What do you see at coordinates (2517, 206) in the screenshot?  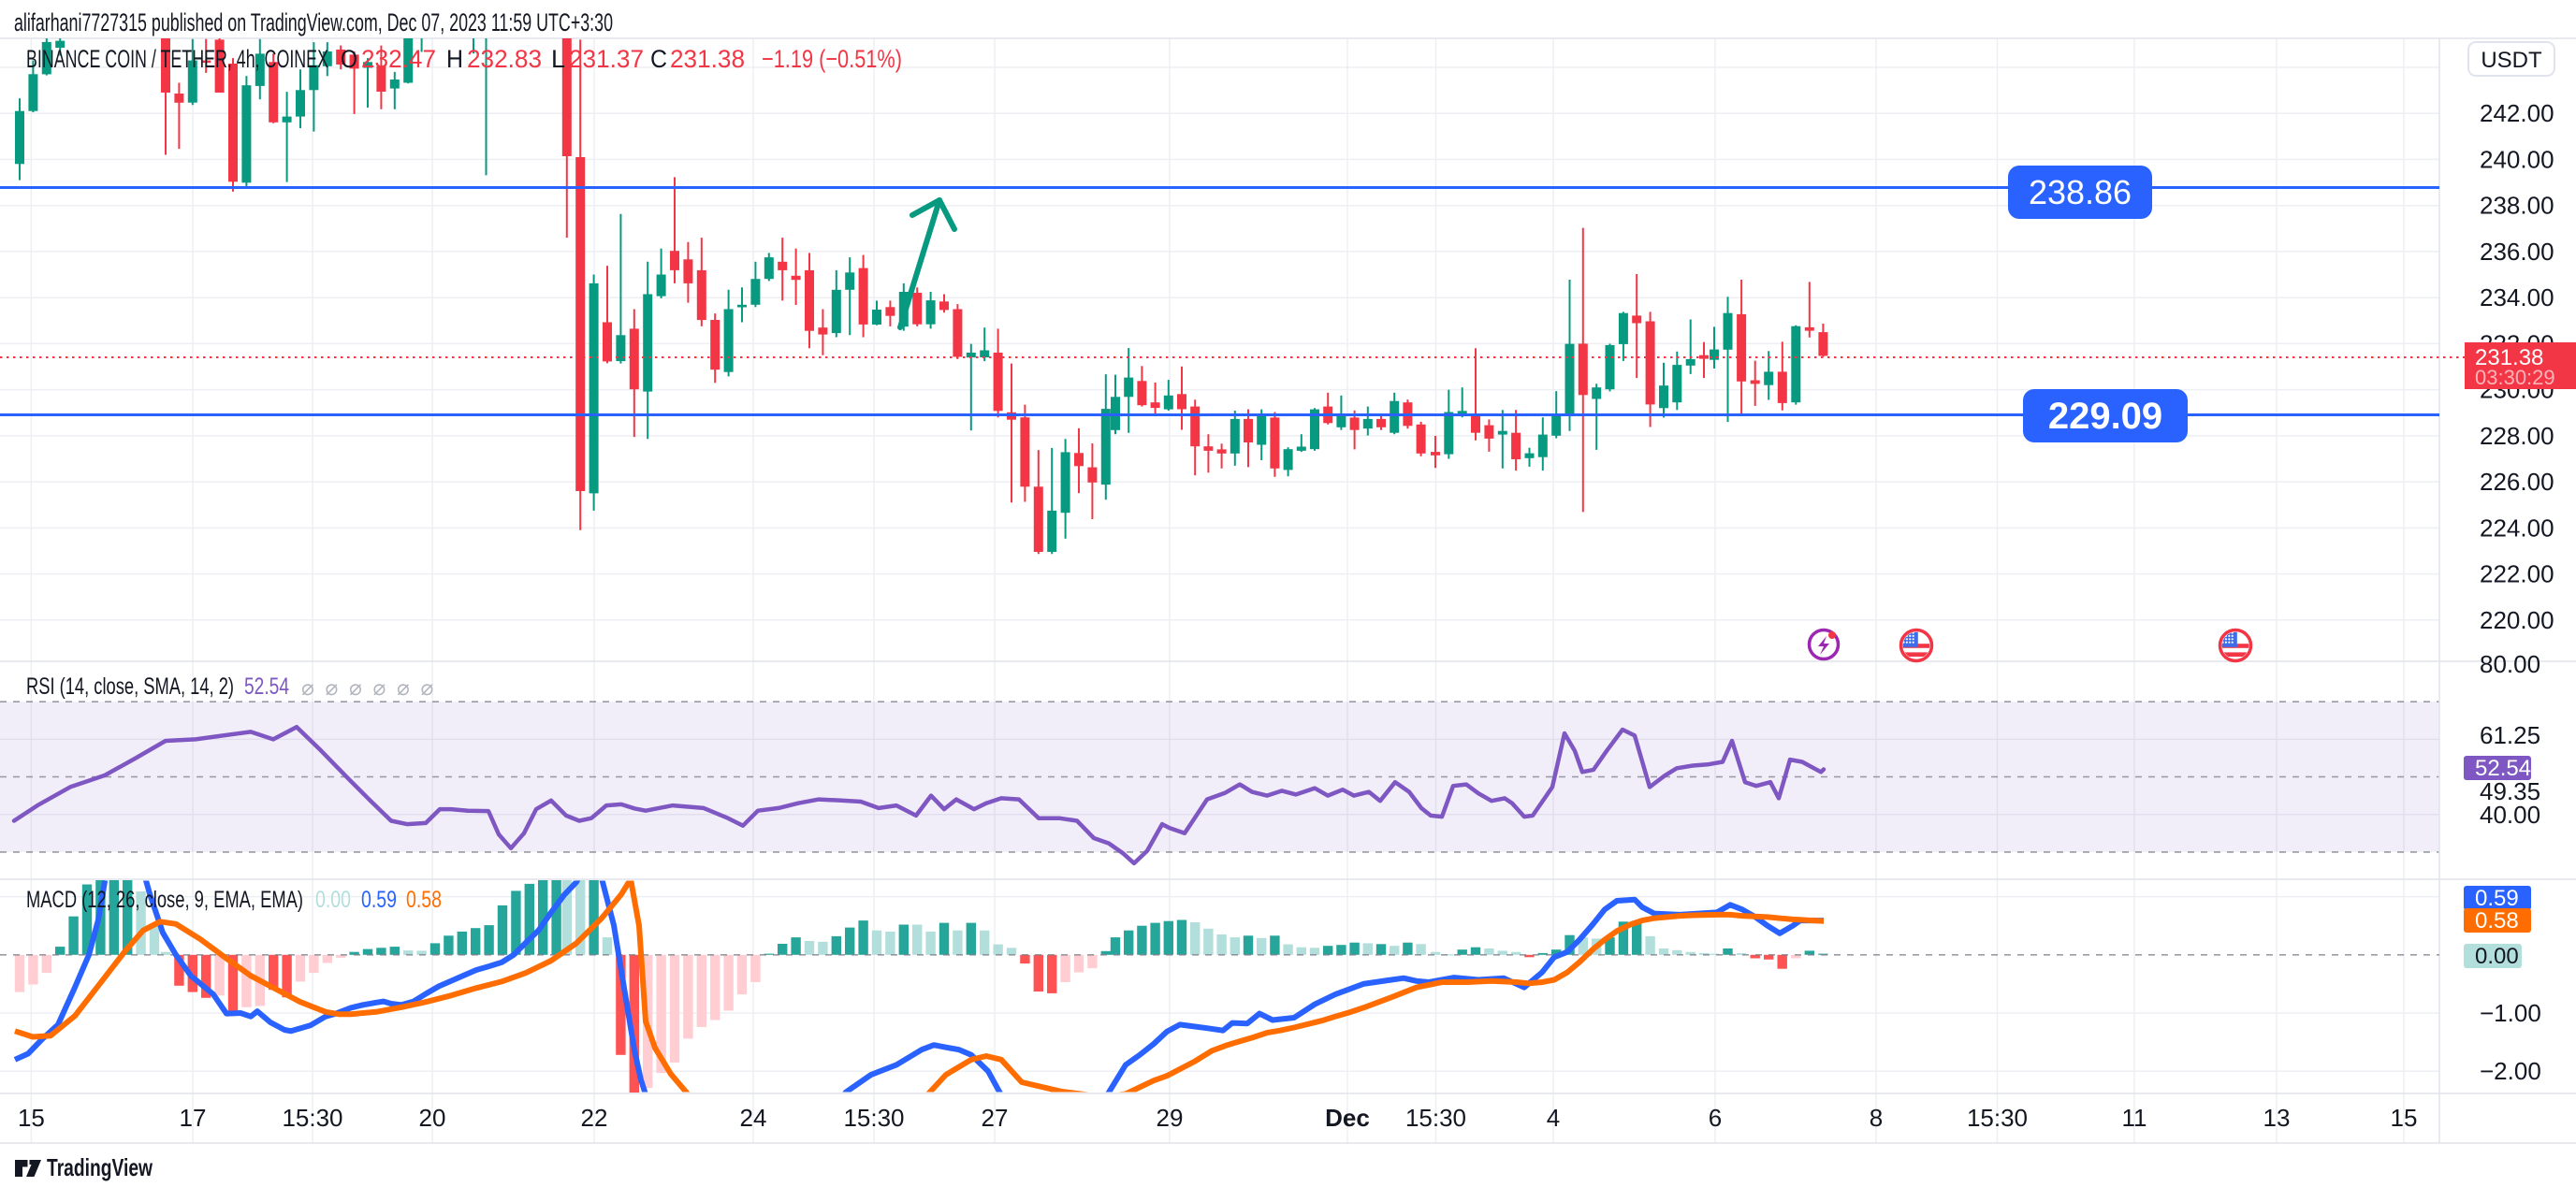 I see `svg-text: 238.00` at bounding box center [2517, 206].